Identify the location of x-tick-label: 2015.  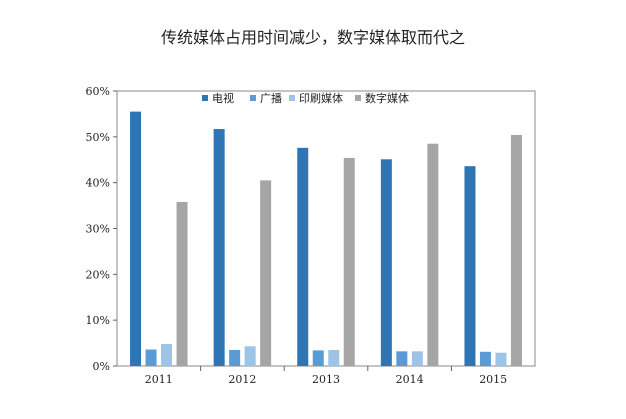
(493, 379).